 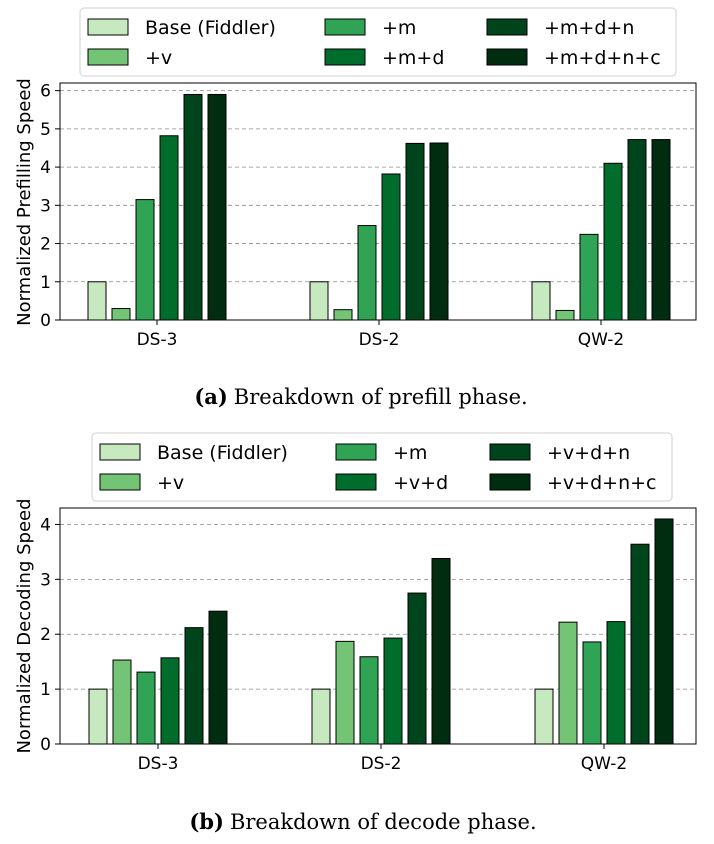 What do you see at coordinates (640, 644) in the screenshot?
I see `bar-qw-2-v-d-n` at bounding box center [640, 644].